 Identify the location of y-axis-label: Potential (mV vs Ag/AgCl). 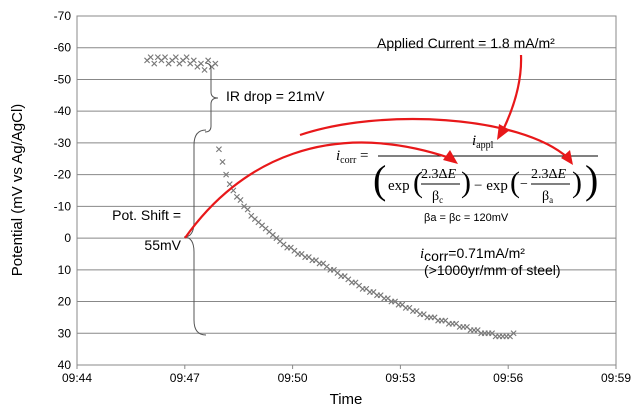
(17, 190).